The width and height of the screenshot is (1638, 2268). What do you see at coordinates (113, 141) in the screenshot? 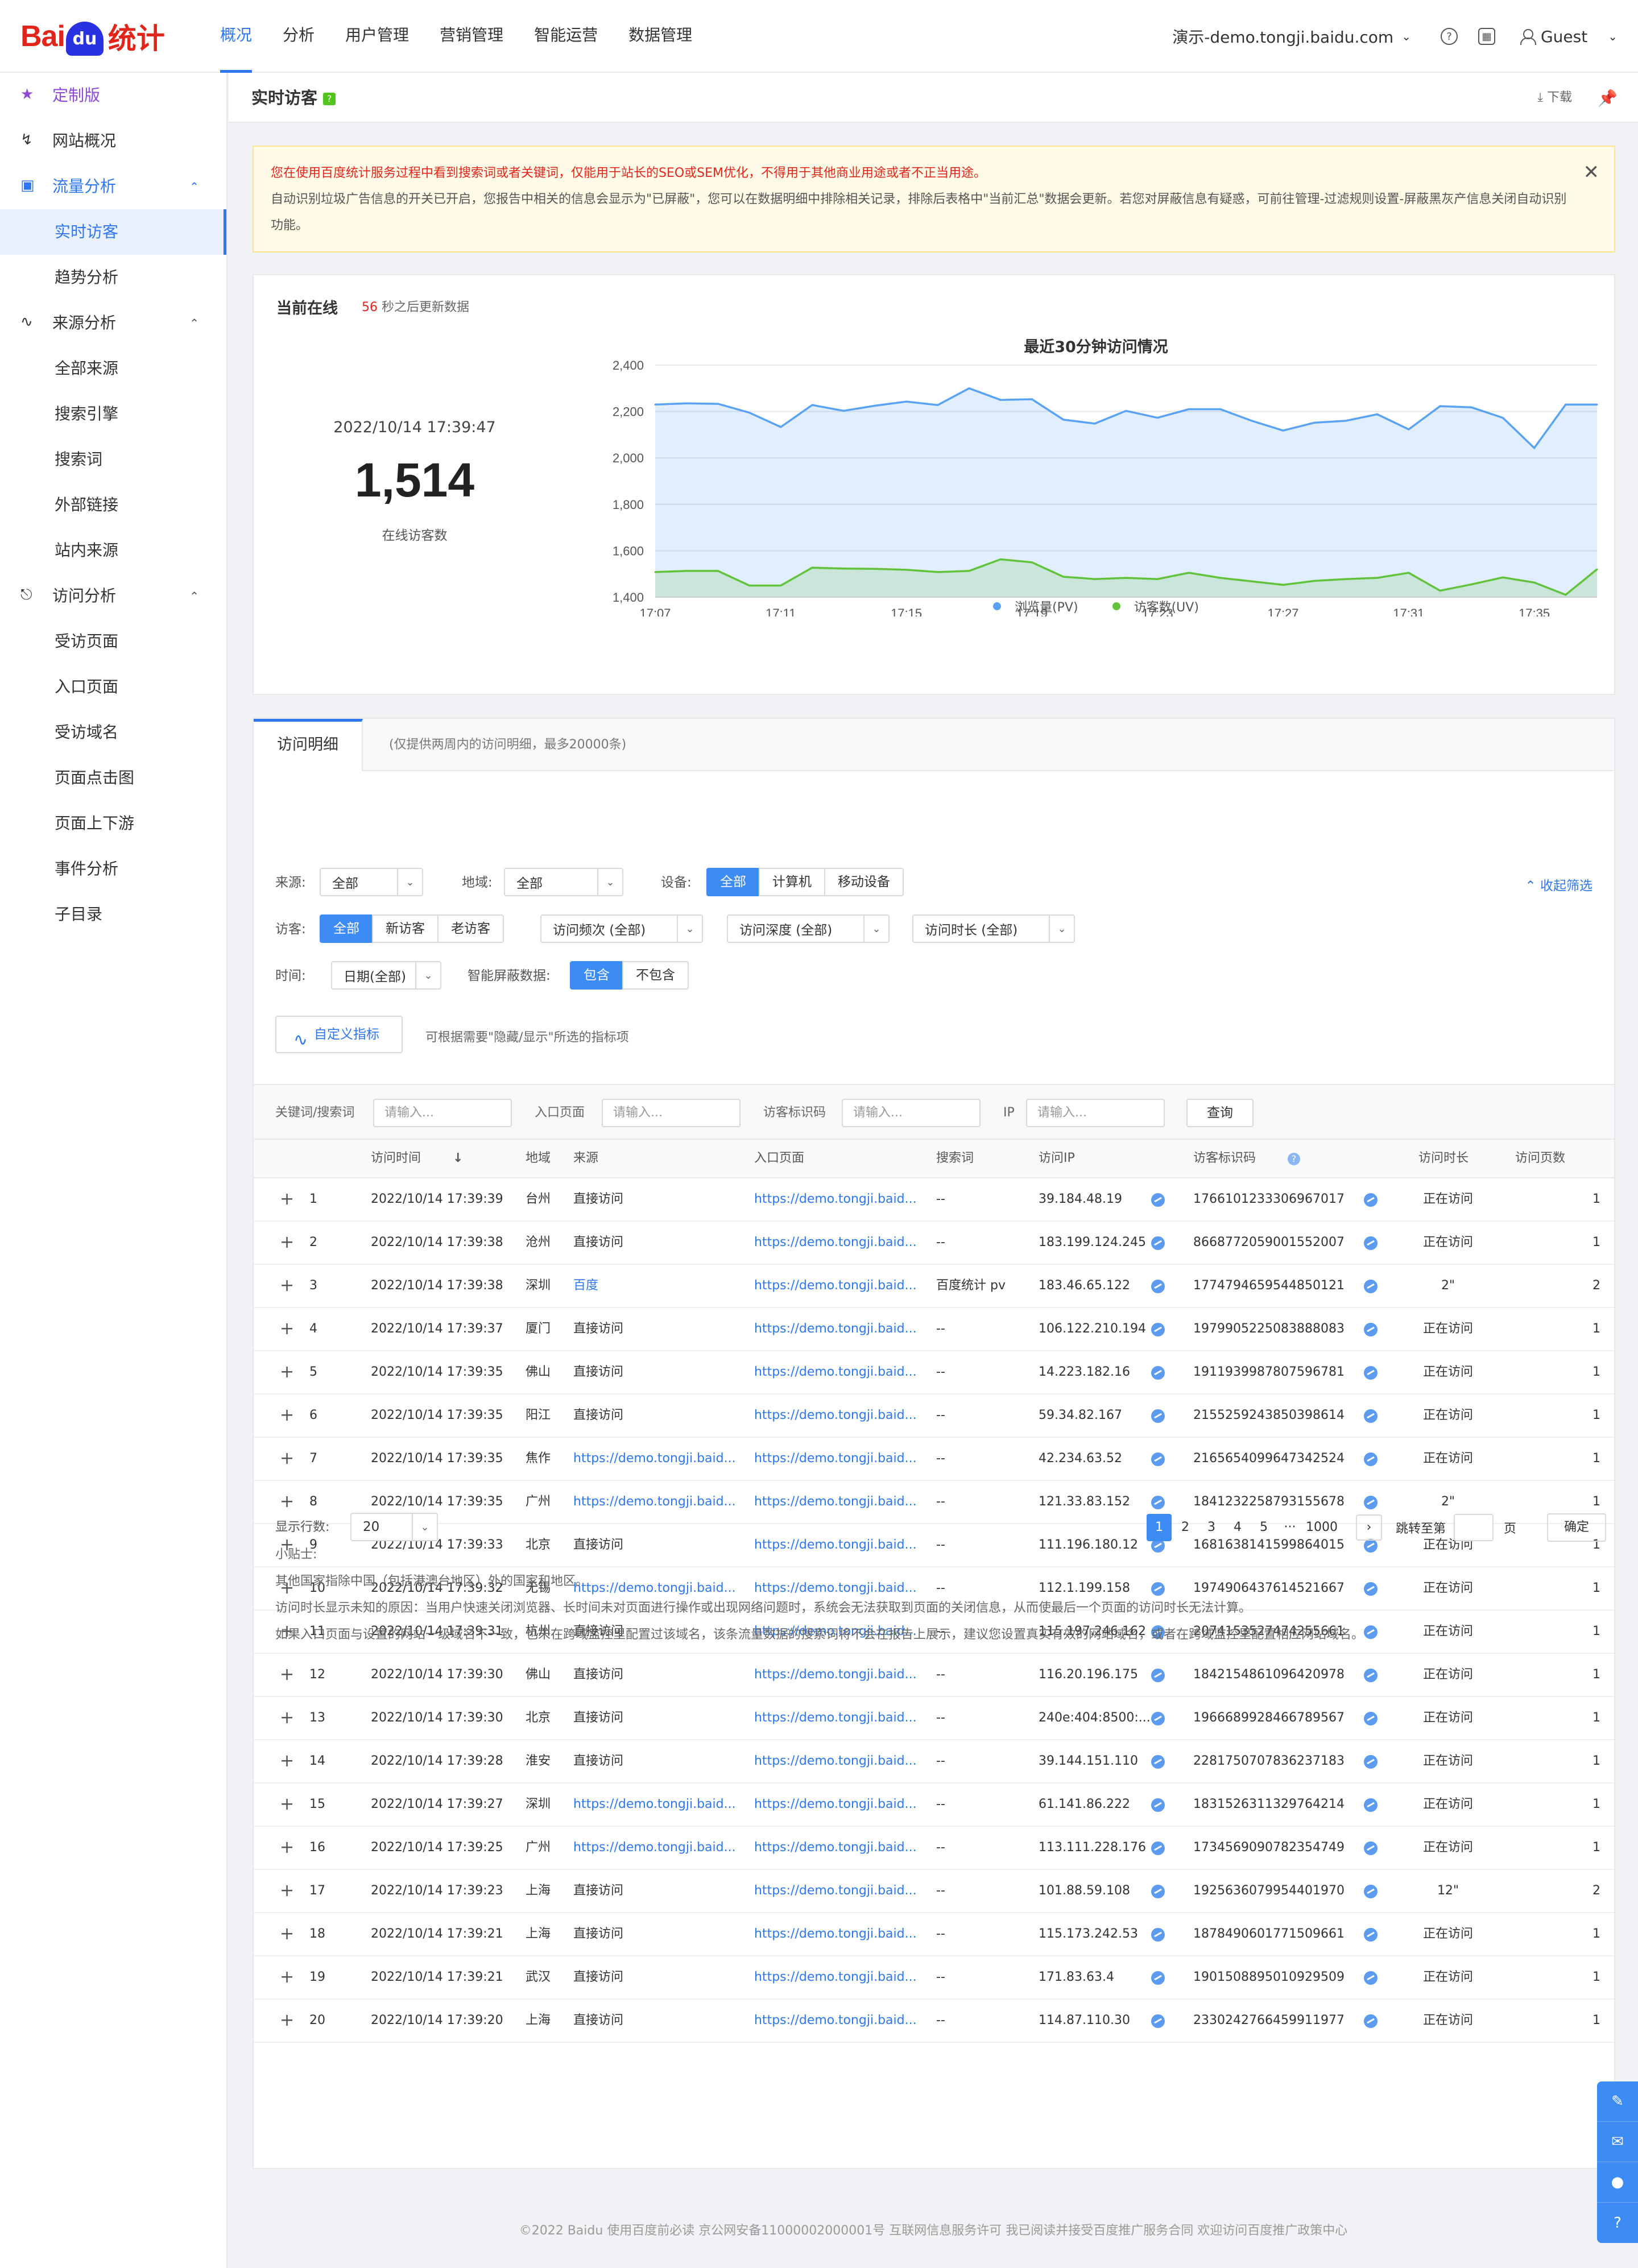
I see `sidebar-item: ↯ 网站概况` at bounding box center [113, 141].